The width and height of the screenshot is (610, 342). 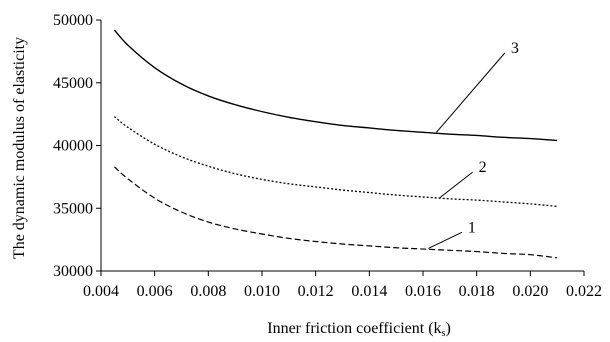 I want to click on y-tick-label: 40000, so click(x=73, y=146).